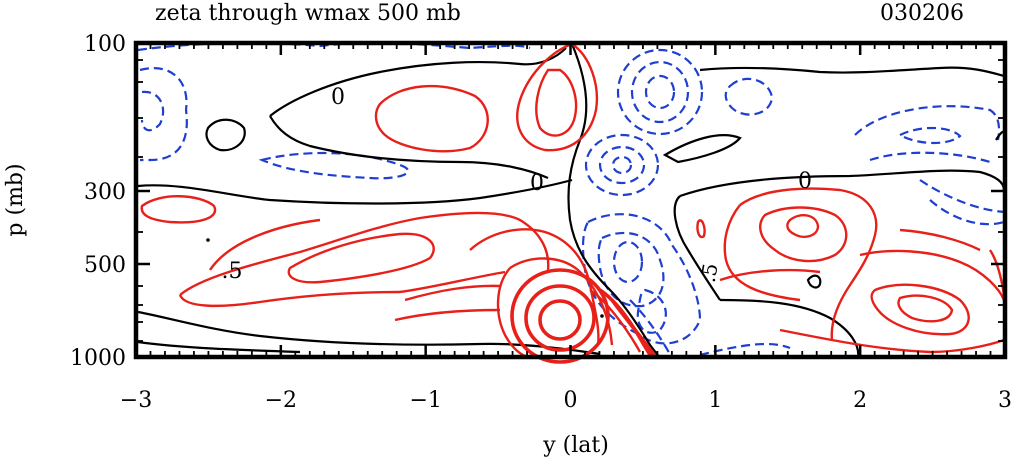 This screenshot has width=1020, height=461. What do you see at coordinates (308, 13) in the screenshot?
I see `chart-title: zeta through wmax 500 mb` at bounding box center [308, 13].